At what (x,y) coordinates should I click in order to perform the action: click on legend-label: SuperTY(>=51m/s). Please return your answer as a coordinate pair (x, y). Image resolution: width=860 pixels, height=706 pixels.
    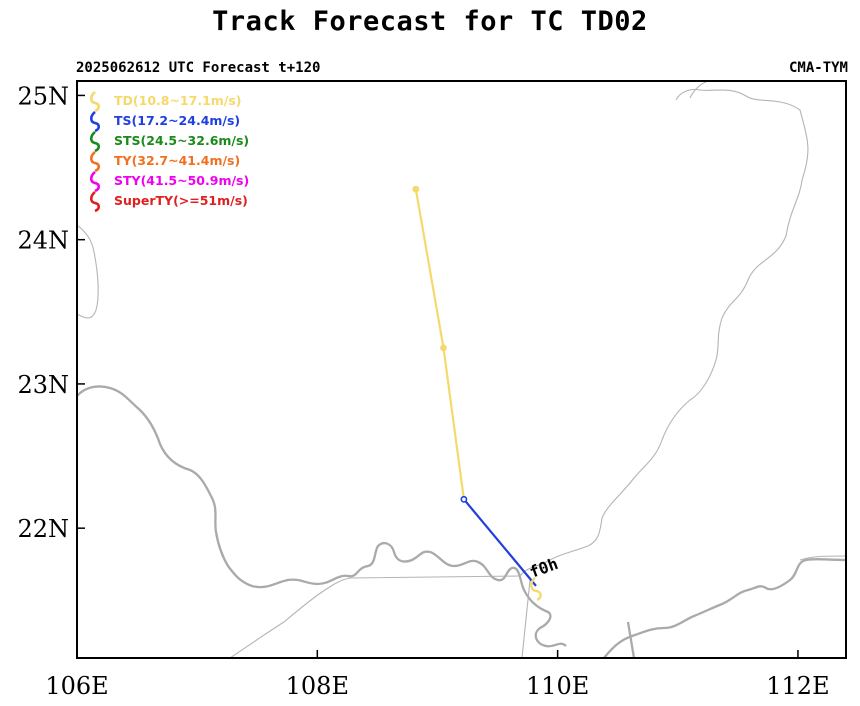
    Looking at the image, I should click on (181, 200).